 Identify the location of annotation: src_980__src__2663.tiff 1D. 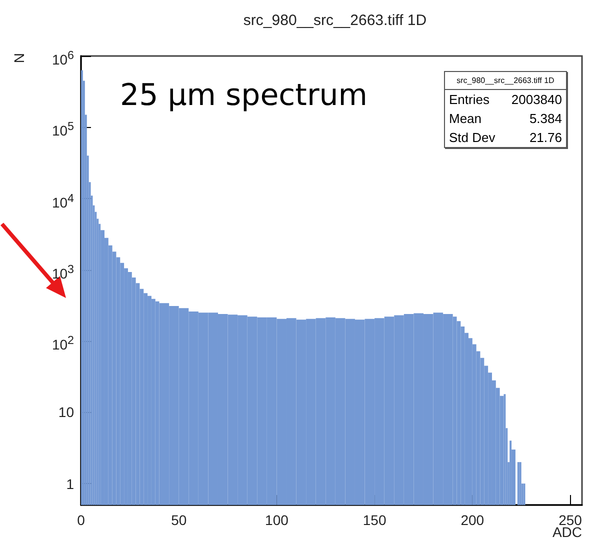
(505, 81).